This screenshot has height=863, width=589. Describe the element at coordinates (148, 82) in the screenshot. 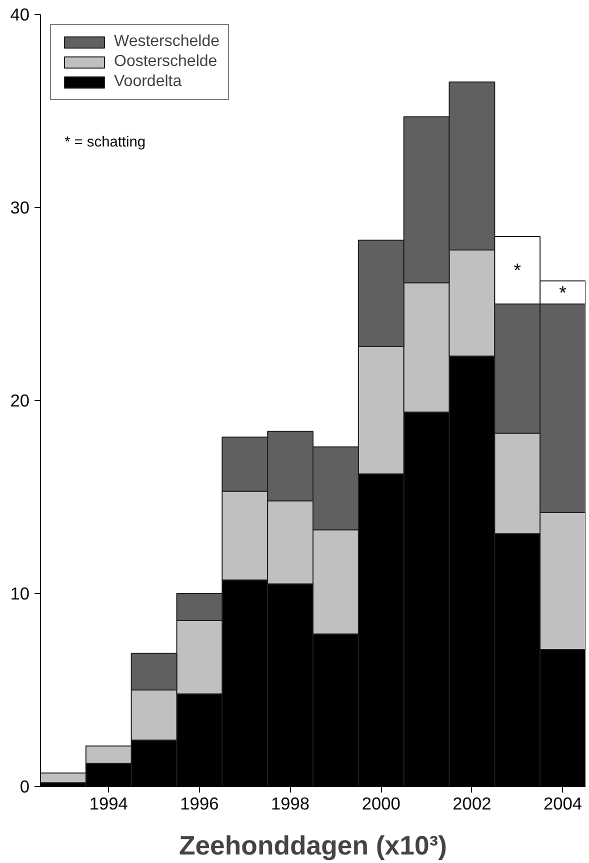

I see `legend-label: Voordelta` at that location.